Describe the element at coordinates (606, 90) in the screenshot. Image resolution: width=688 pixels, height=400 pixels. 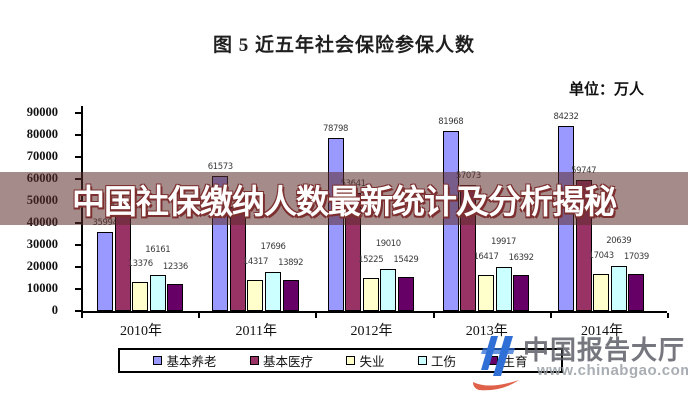
I see `unit-label: 单位：万人` at that location.